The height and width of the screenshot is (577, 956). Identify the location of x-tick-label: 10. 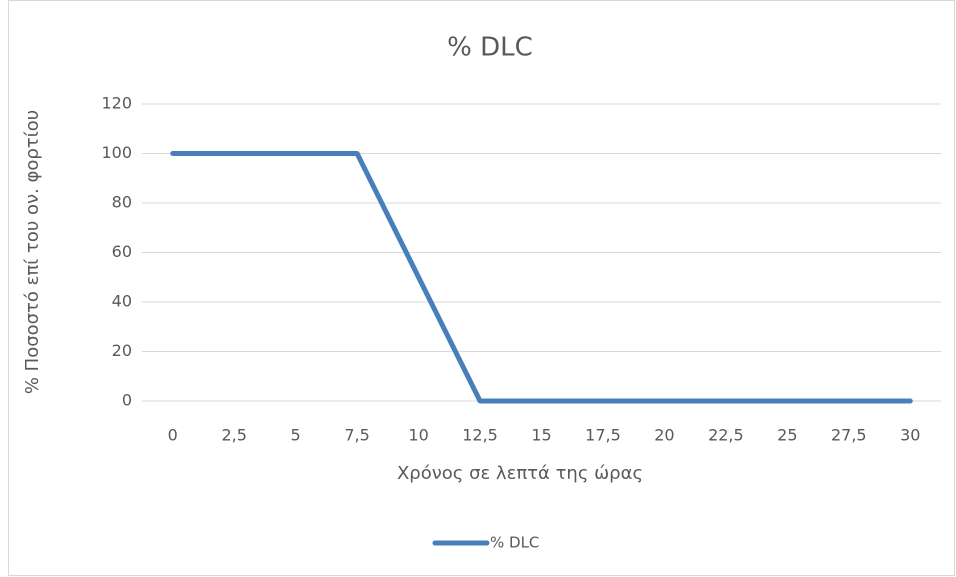
(418, 435).